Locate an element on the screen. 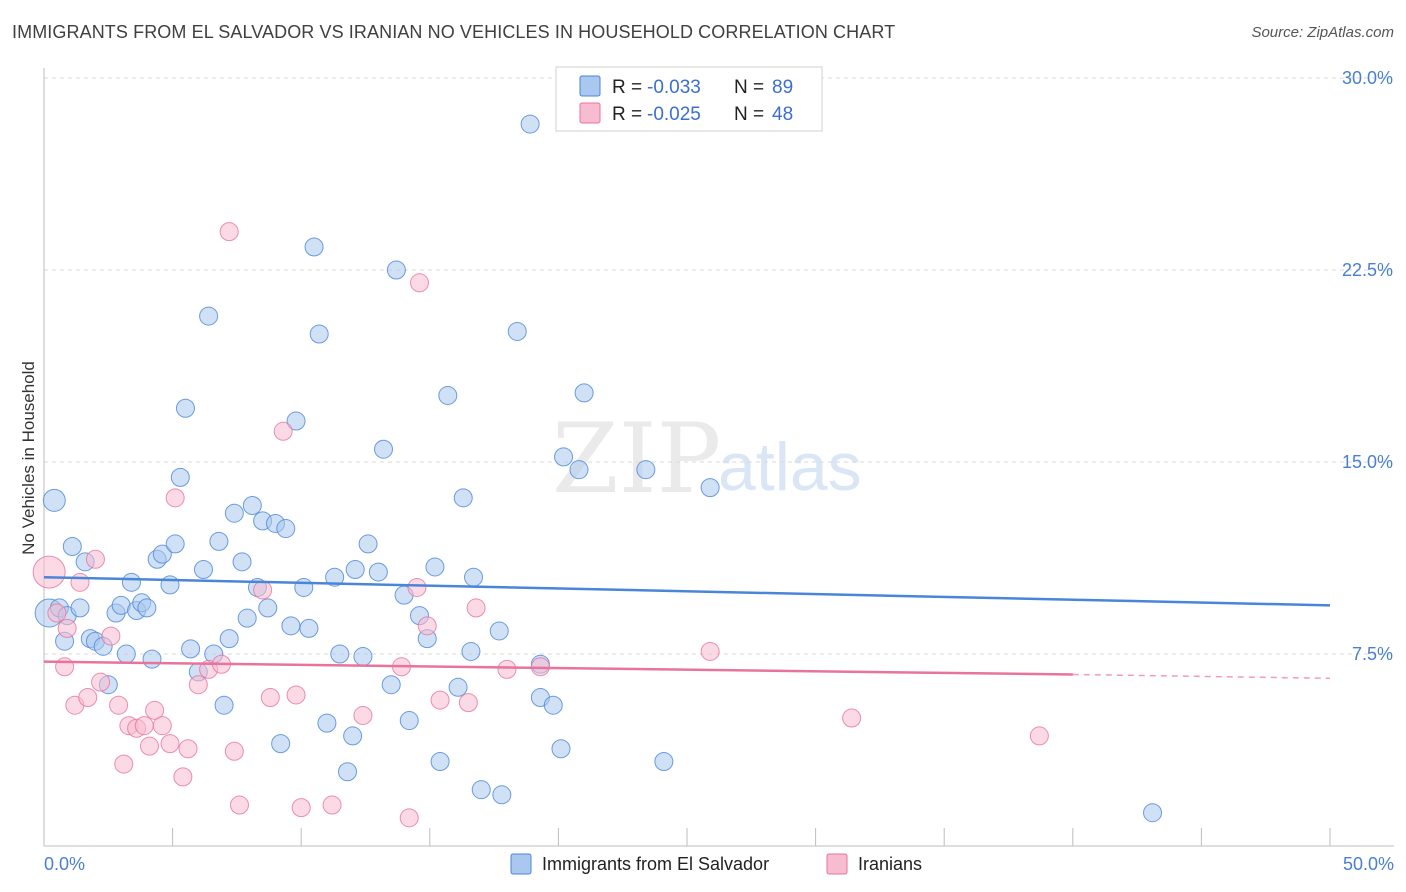  bottom-legend-label-blue: Immigrants from El Salvador is located at coordinates (655, 864).